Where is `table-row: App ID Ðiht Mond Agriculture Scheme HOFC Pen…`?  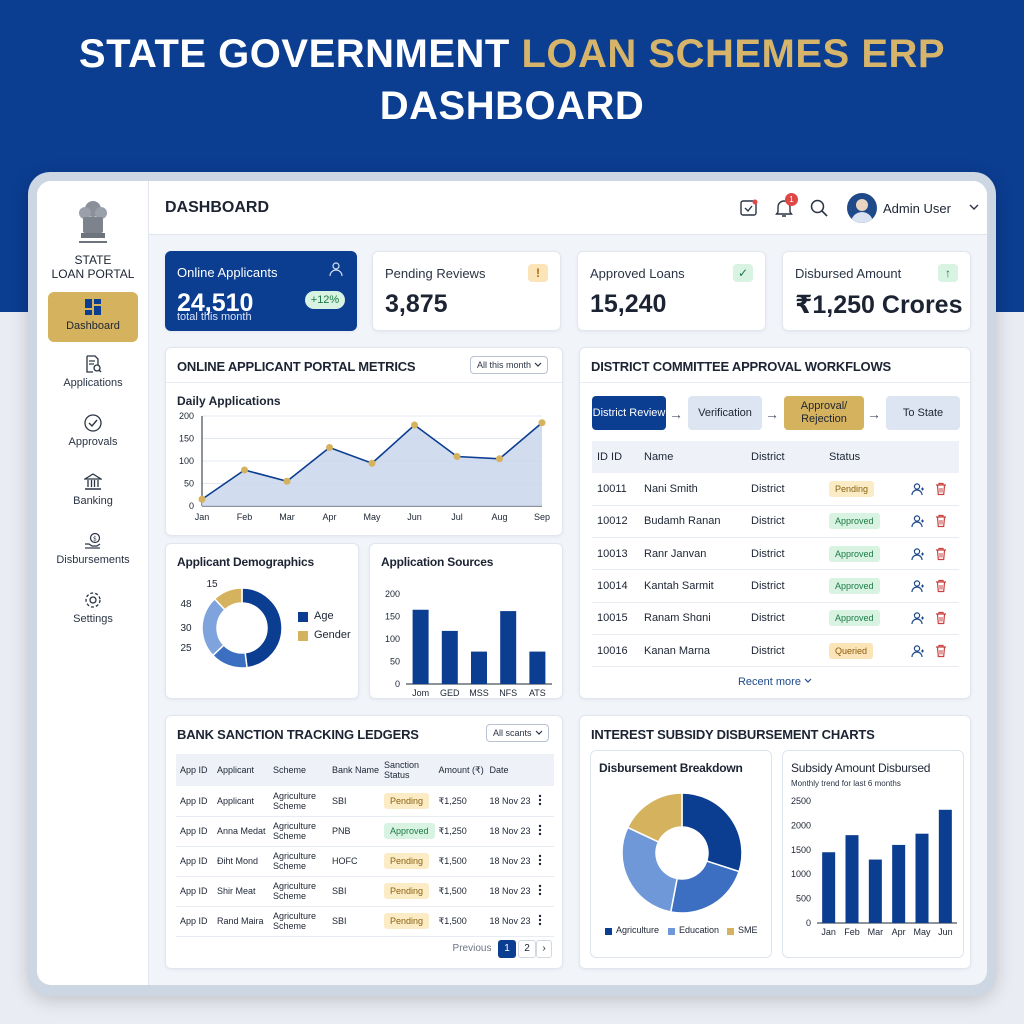 table-row: App ID Ðiht Mond Agriculture Scheme HOFC Pen… is located at coordinates (365, 861).